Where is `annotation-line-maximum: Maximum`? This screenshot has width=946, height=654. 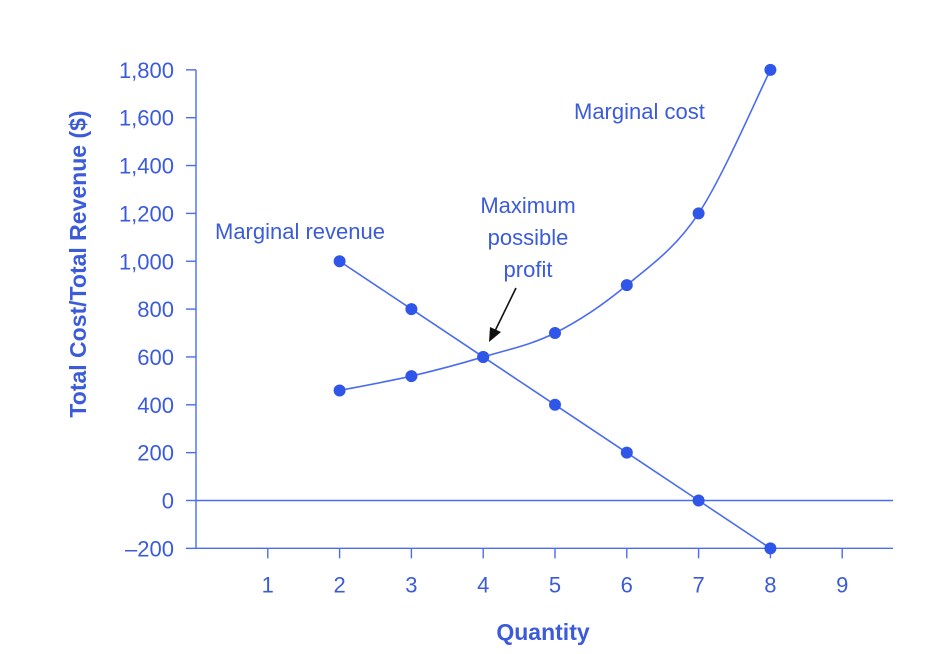
annotation-line-maximum: Maximum is located at coordinates (527, 205).